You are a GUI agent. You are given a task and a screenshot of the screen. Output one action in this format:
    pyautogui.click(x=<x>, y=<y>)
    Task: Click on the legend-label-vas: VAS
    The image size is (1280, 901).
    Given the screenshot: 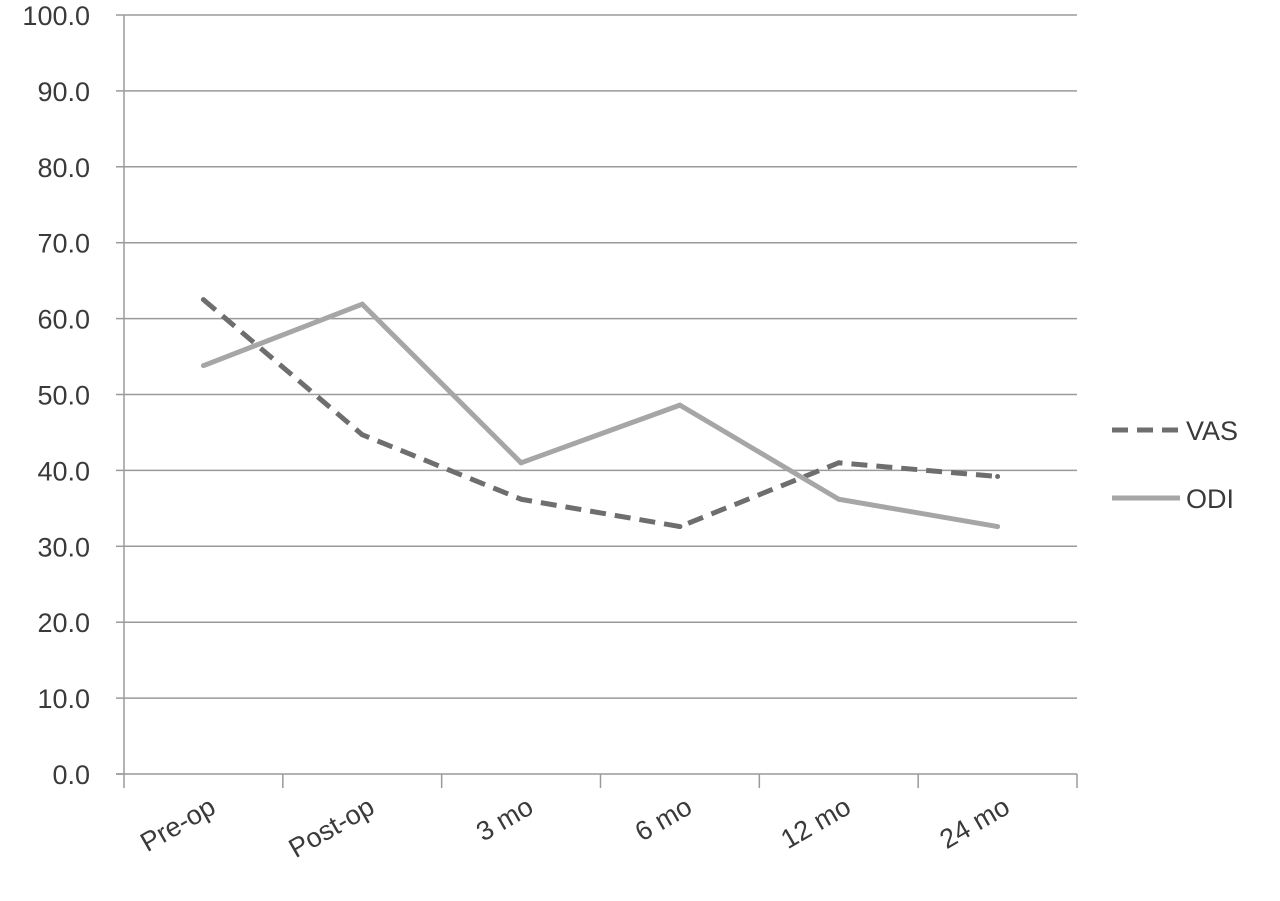 What is the action you would take?
    pyautogui.click(x=1212, y=431)
    